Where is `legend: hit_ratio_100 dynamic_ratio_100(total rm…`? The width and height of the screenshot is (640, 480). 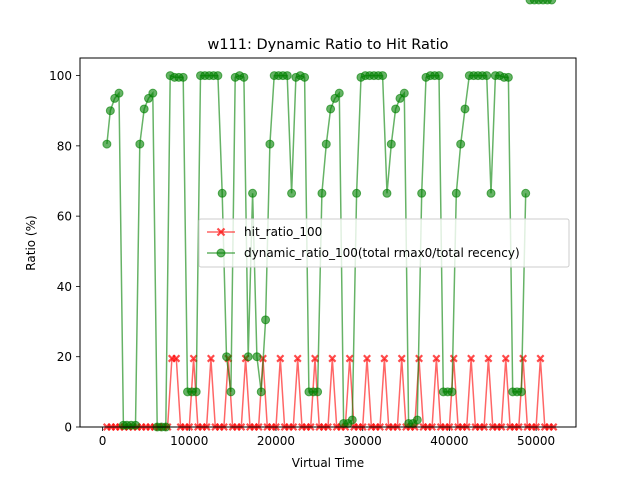 legend: hit_ratio_100 dynamic_ratio_100(total rm… is located at coordinates (384, 243).